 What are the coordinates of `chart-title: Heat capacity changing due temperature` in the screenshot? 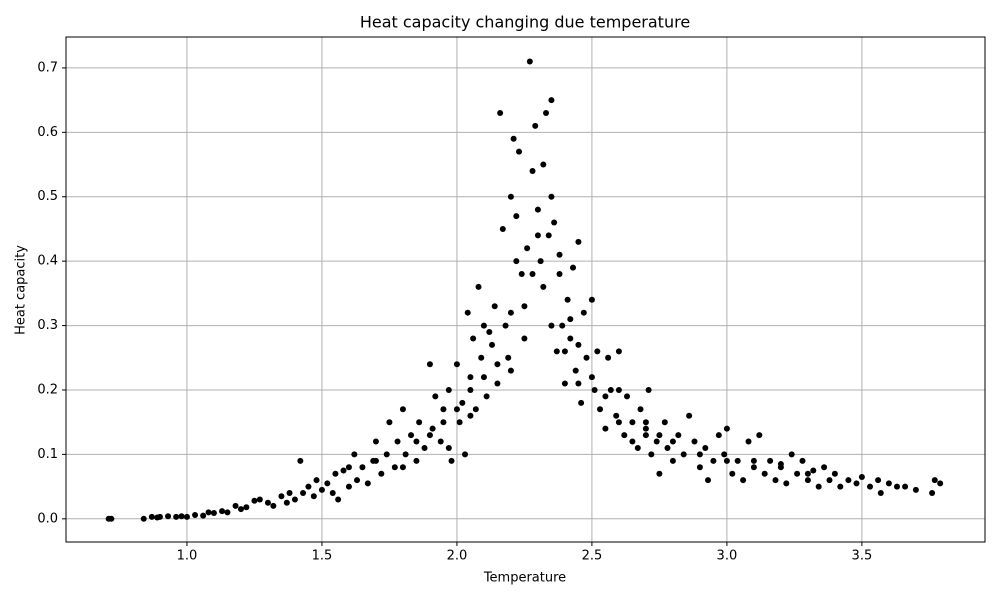 It's located at (525, 22).